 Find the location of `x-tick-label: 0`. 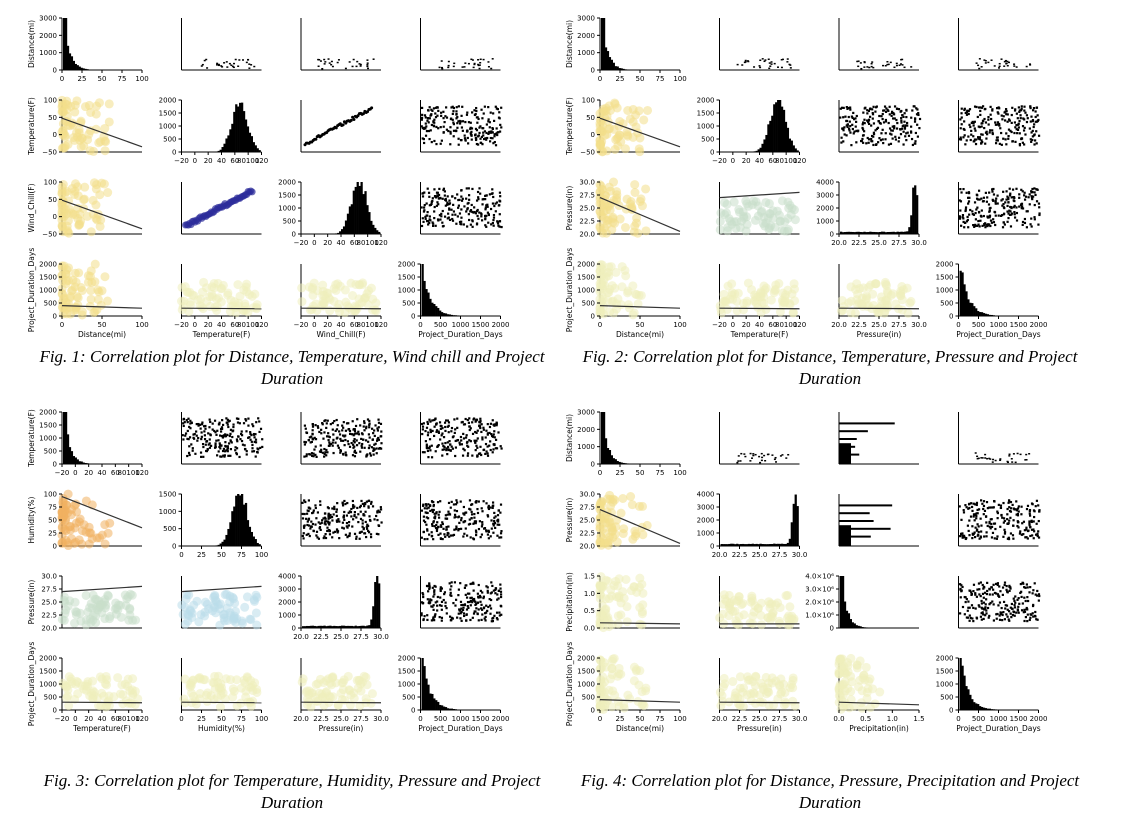

x-tick-label: 0 is located at coordinates (420, 325).